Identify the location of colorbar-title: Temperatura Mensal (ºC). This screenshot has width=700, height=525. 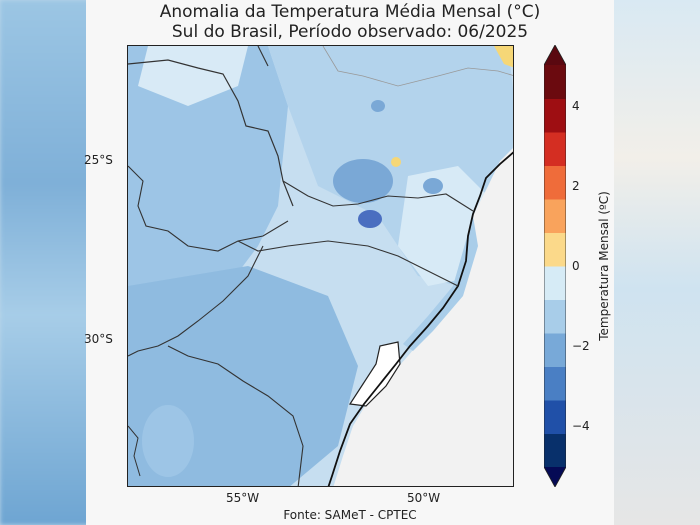
(604, 266).